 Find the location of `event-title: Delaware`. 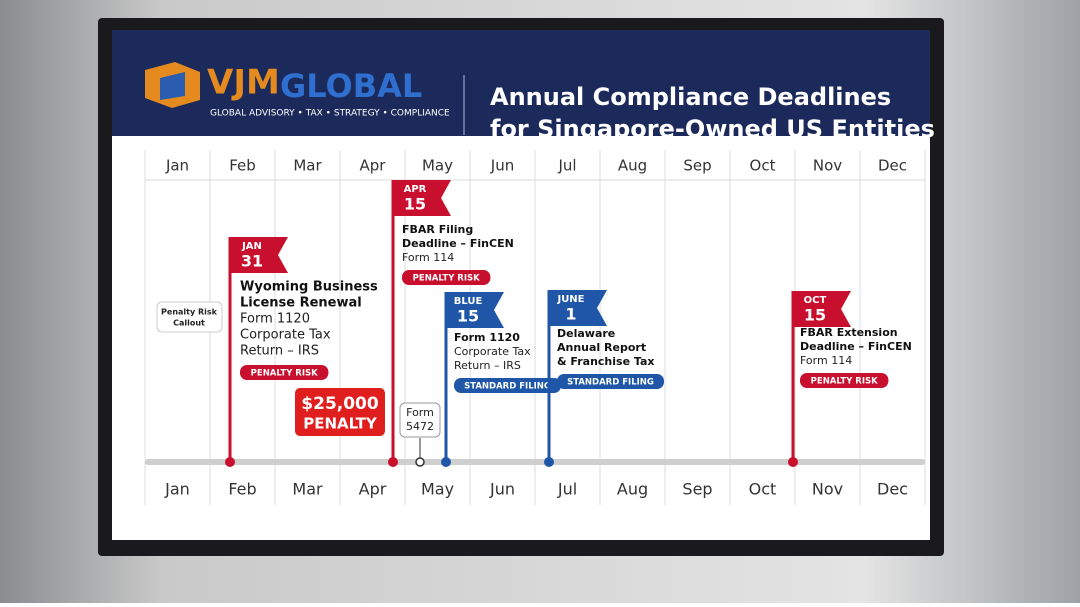

event-title: Delaware is located at coordinates (586, 333).